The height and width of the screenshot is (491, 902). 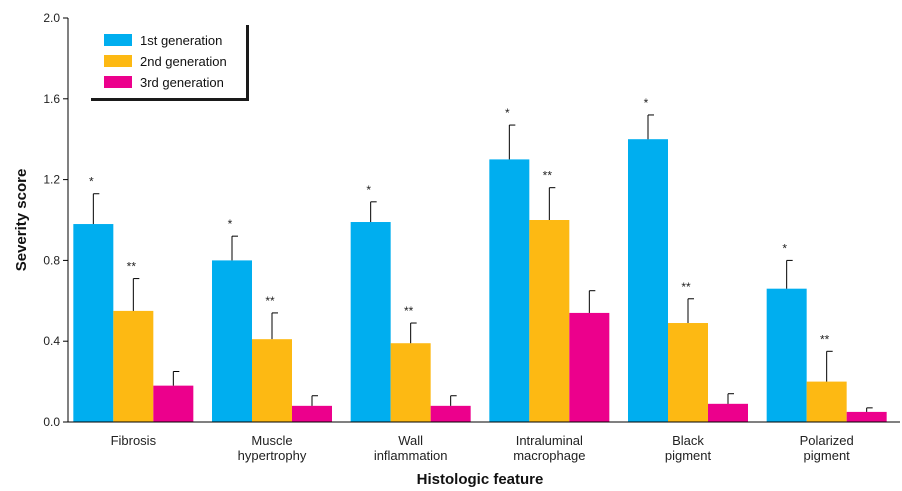 I want to click on legend-label: 3rd generation, so click(x=182, y=82).